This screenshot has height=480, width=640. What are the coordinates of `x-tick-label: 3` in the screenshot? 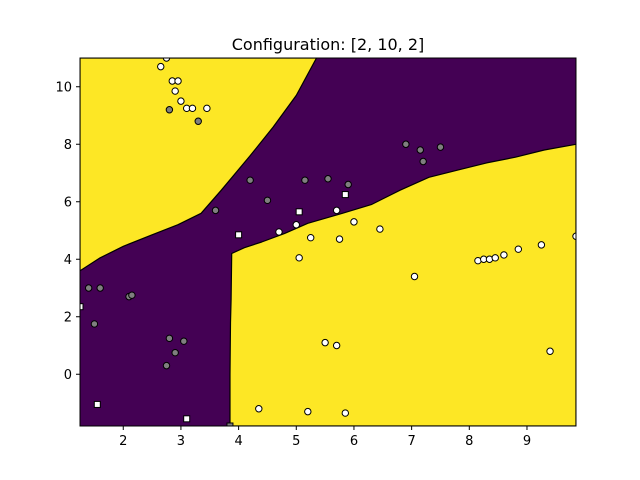 It's located at (181, 441).